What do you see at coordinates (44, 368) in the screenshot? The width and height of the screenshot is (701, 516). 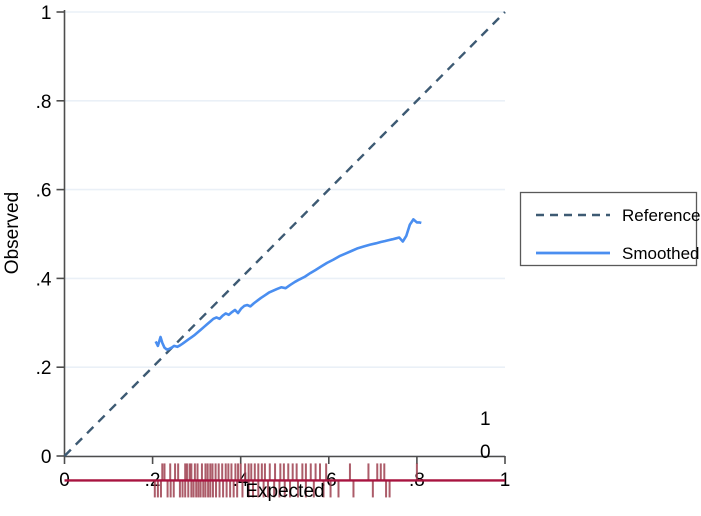 I see `y-tick-label: .2` at bounding box center [44, 368].